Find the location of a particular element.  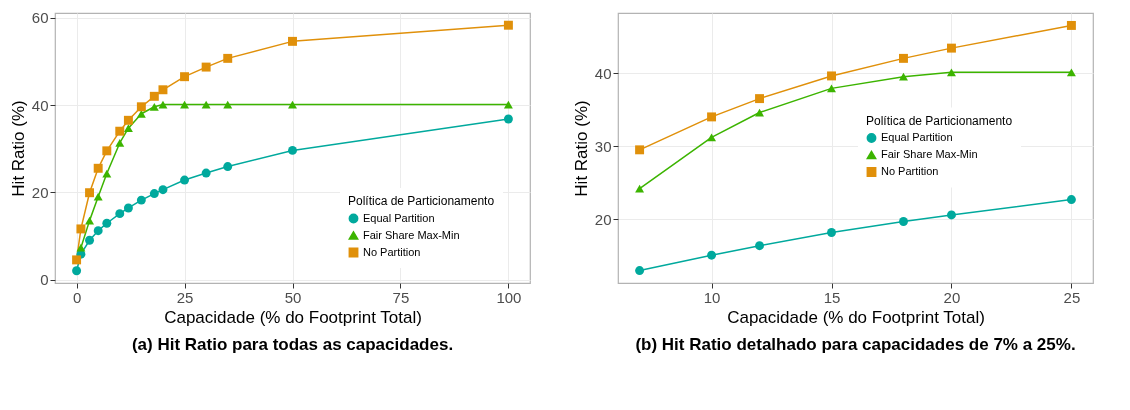

text: (b) Hit Ratio detalhado para capacidades de 7% a 25%. is located at coordinates (855, 344).